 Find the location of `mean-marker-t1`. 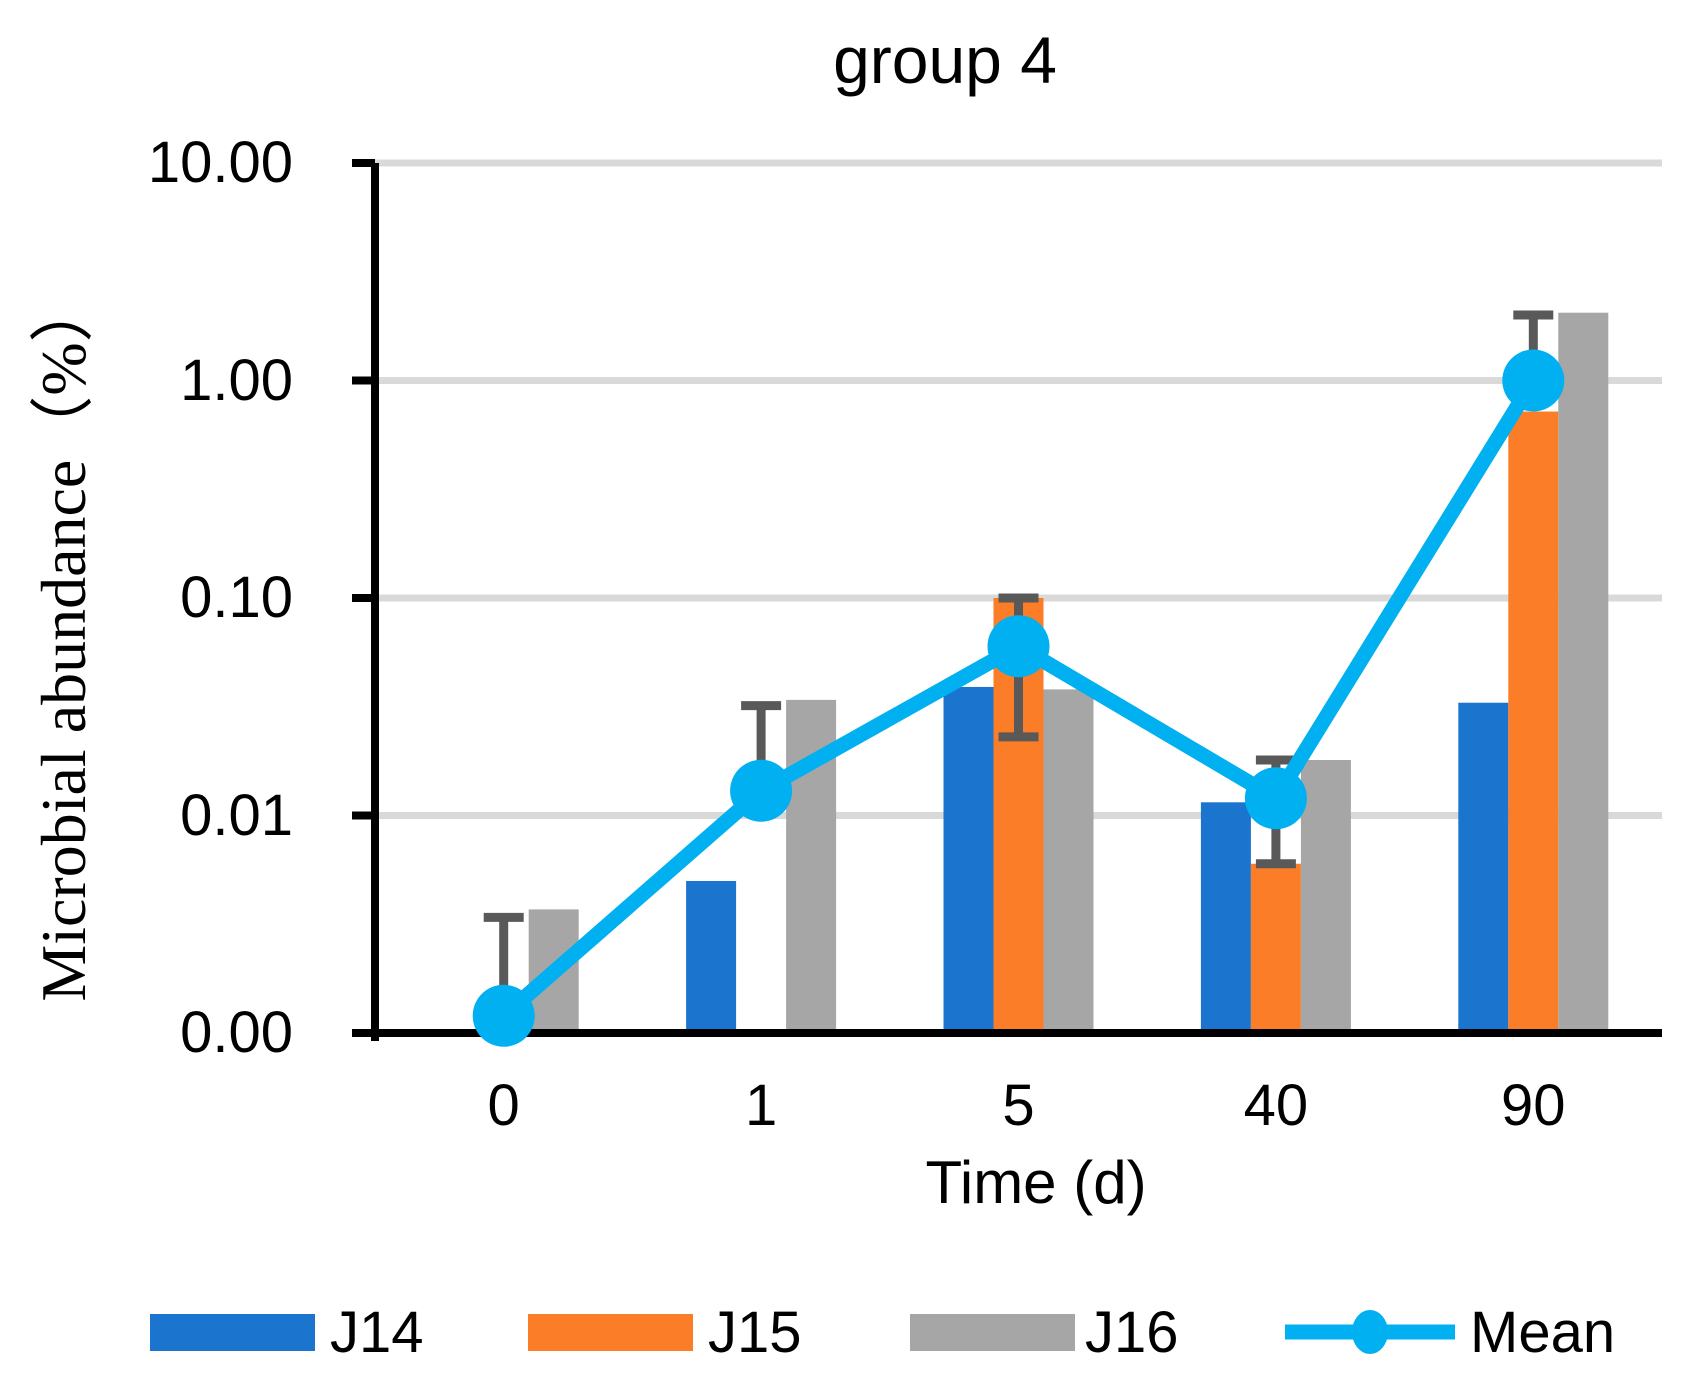

mean-marker-t1 is located at coordinates (761, 790).